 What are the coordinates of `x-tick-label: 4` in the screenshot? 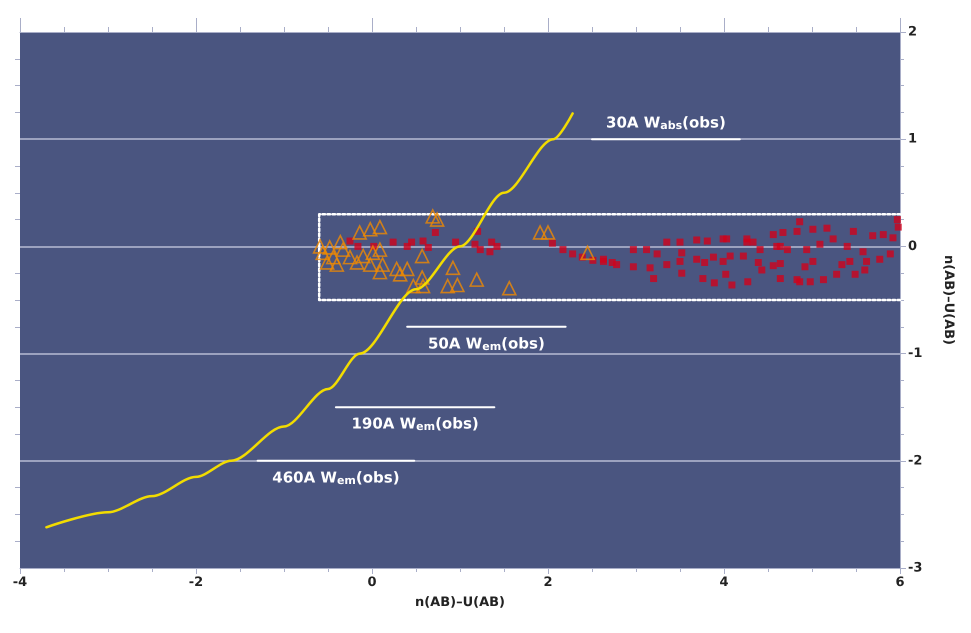 It's located at (724, 582).